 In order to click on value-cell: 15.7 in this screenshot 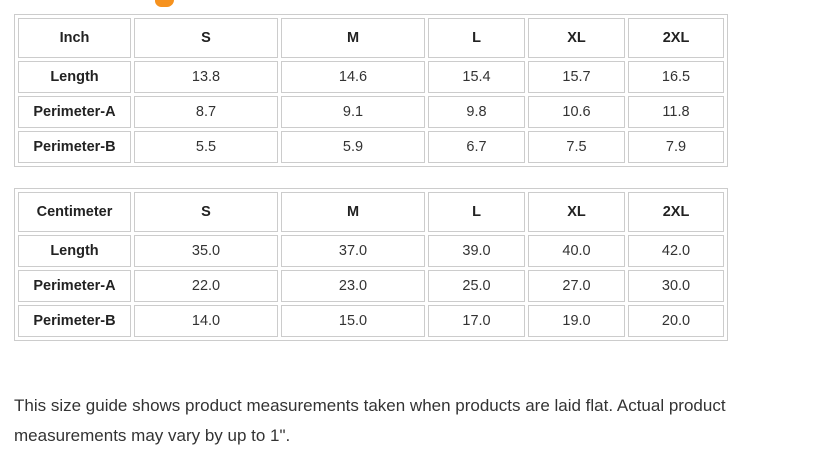, I will do `click(576, 77)`.